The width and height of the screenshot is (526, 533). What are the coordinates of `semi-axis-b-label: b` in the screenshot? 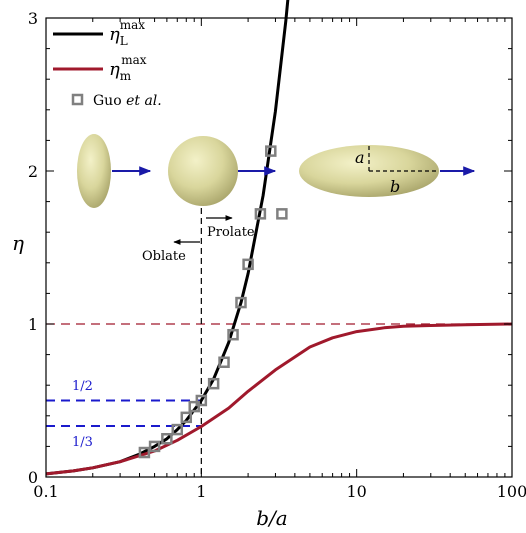 It's located at (395, 186).